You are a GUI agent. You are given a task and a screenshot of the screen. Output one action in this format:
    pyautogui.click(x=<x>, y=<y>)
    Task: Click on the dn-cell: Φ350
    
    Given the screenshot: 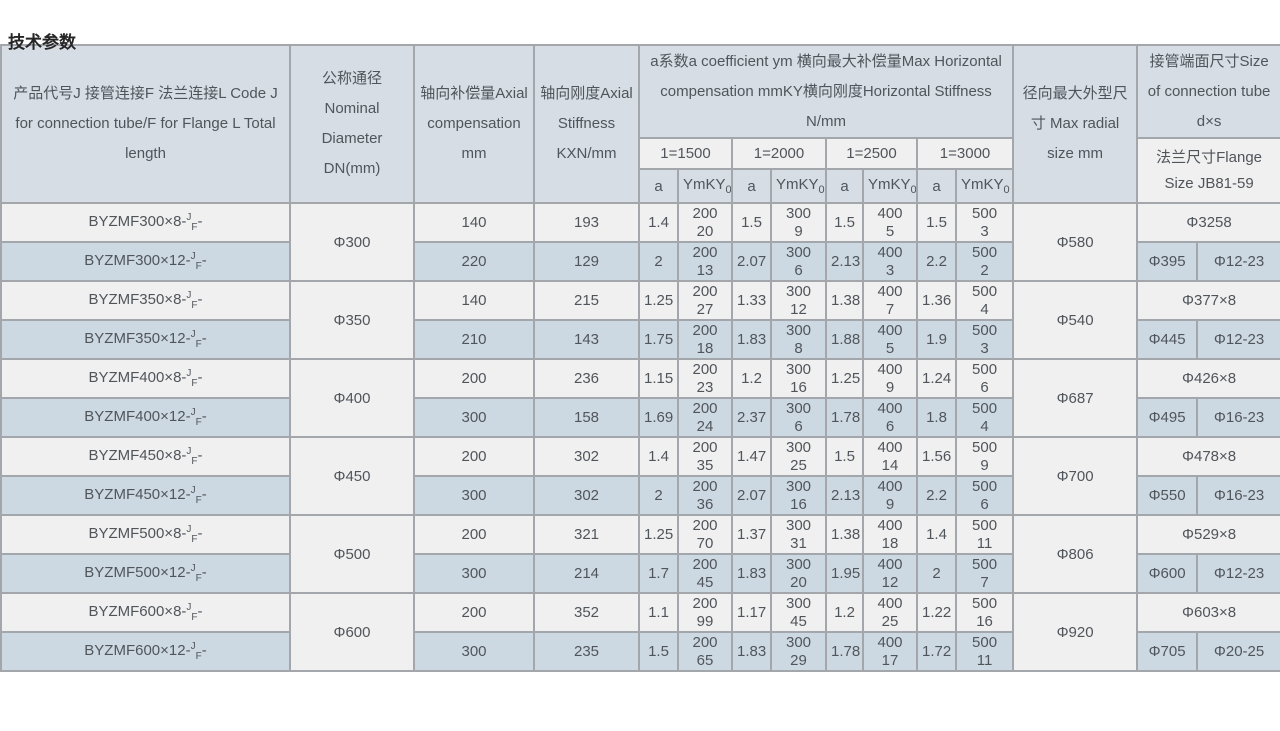 What is the action you would take?
    pyautogui.click(x=352, y=320)
    